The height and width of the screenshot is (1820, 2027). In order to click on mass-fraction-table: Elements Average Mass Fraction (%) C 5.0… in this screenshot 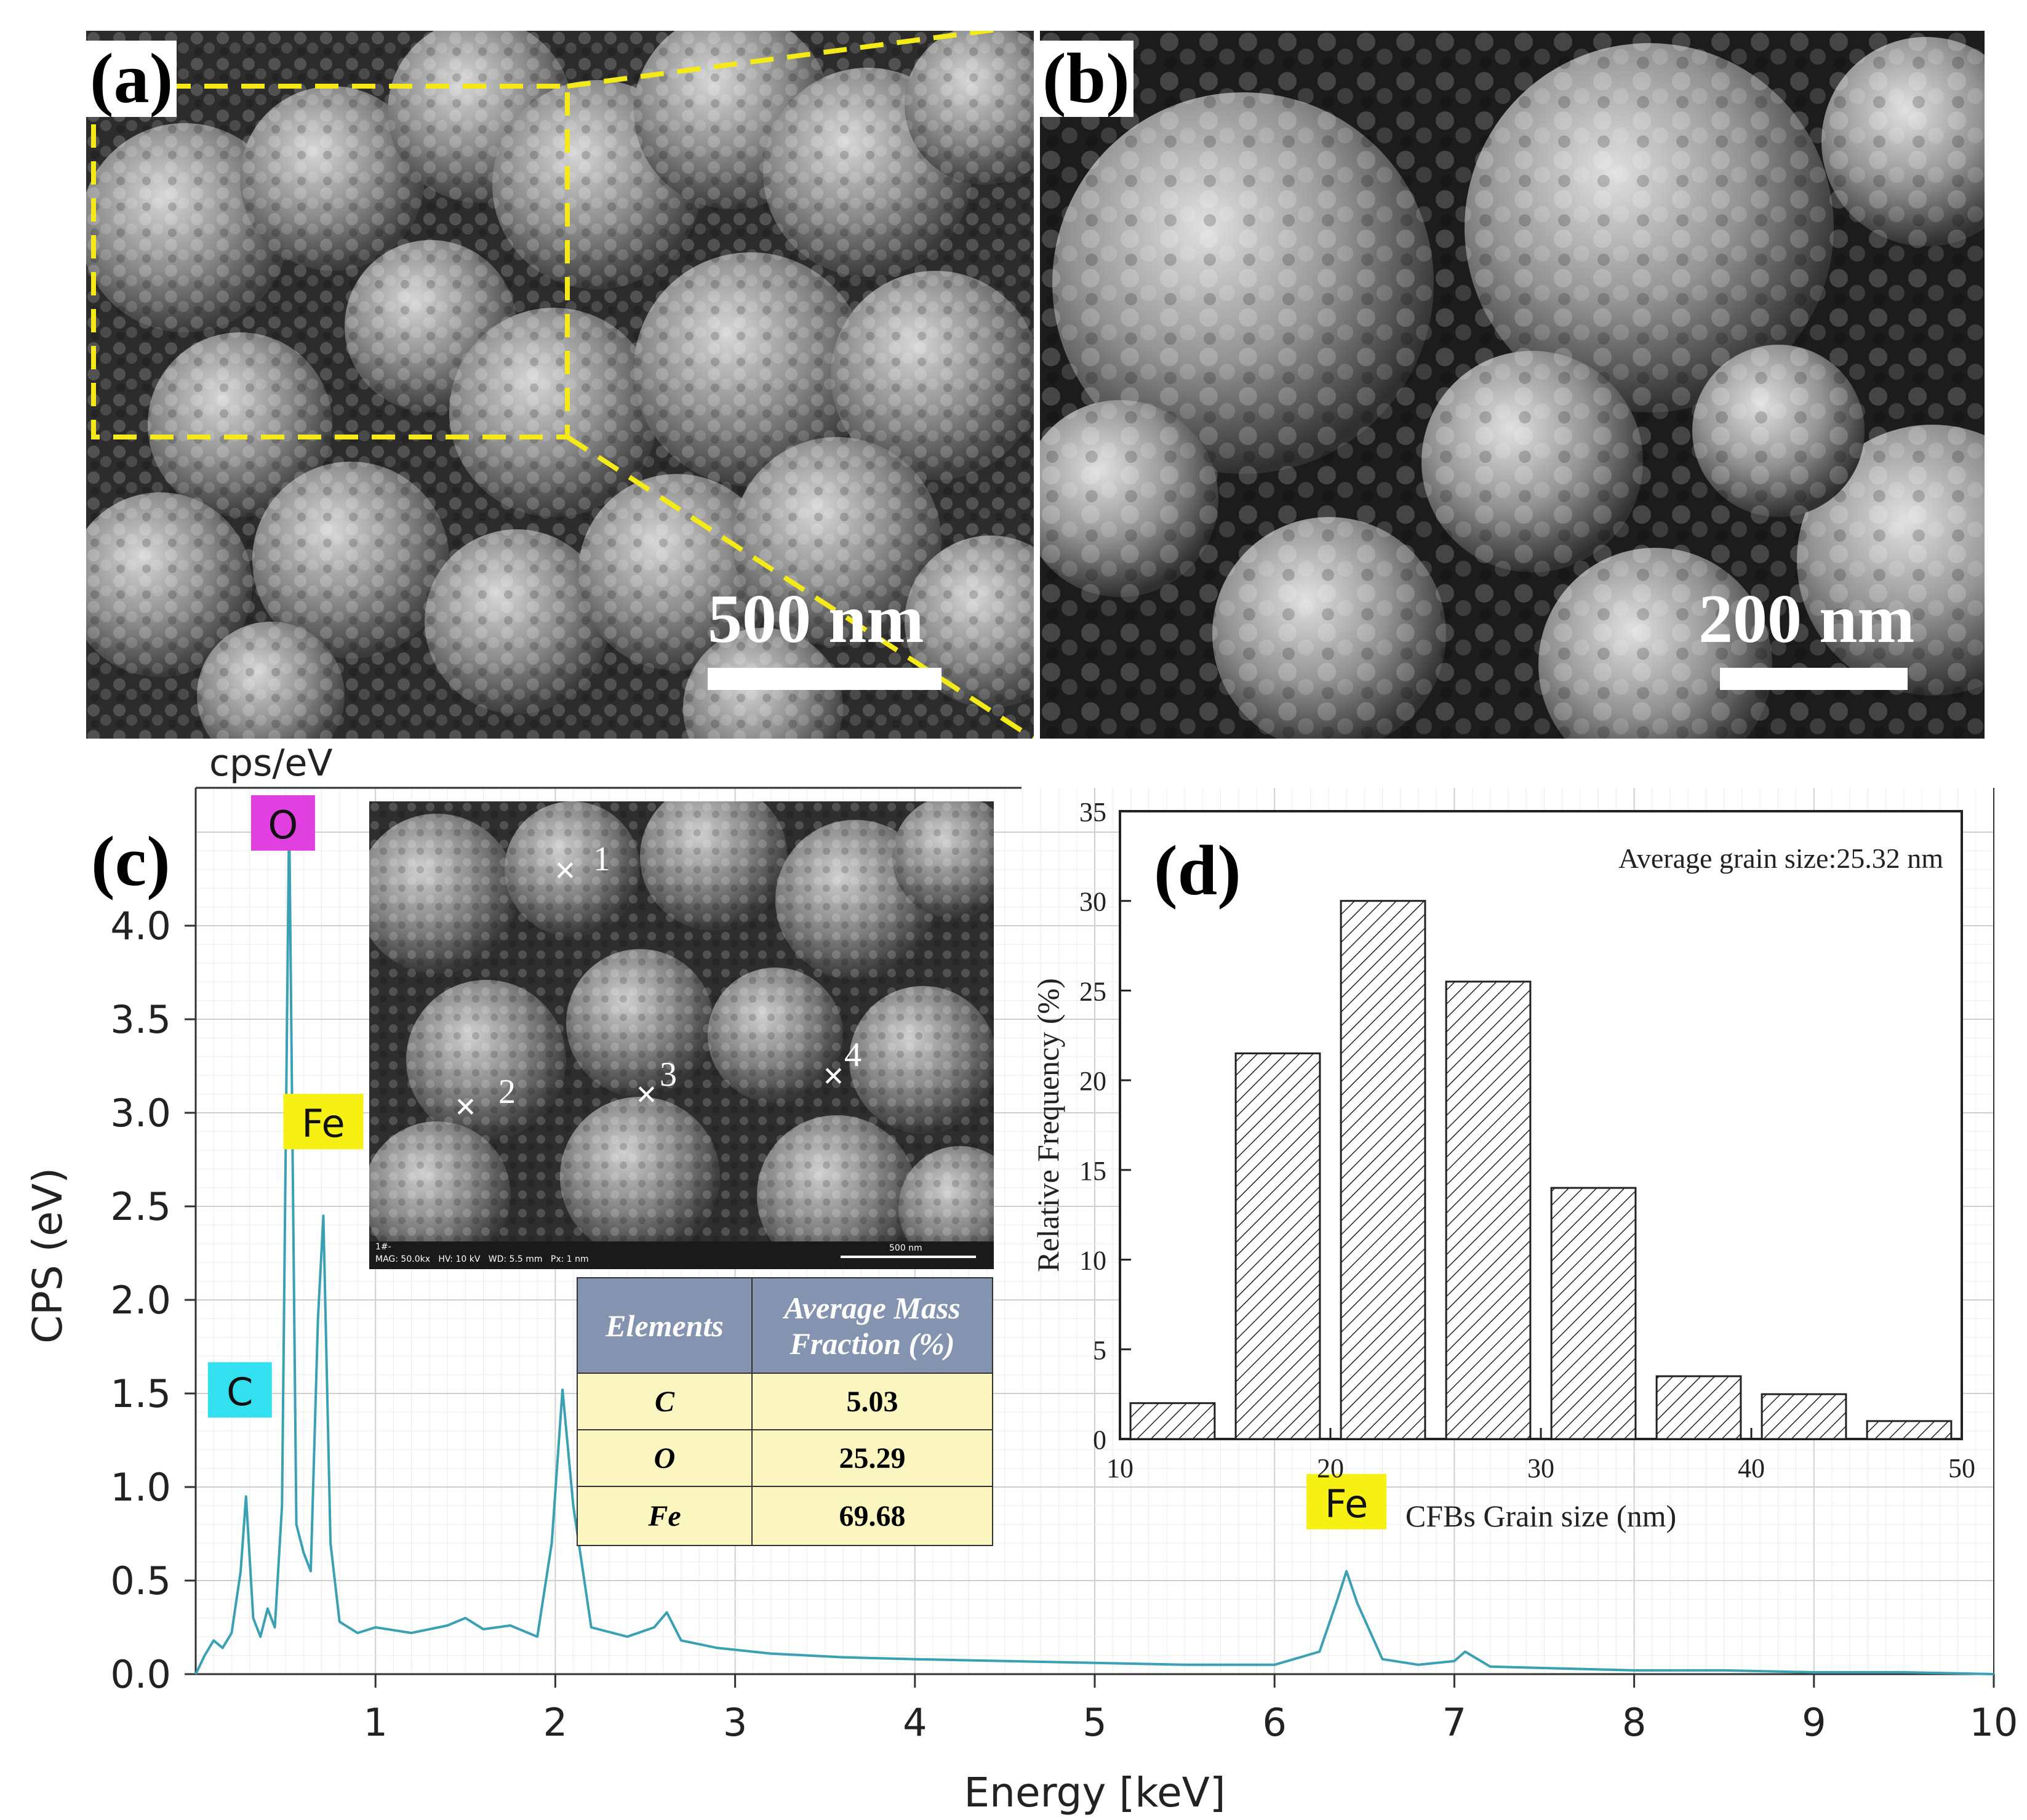, I will do `click(785, 1412)`.